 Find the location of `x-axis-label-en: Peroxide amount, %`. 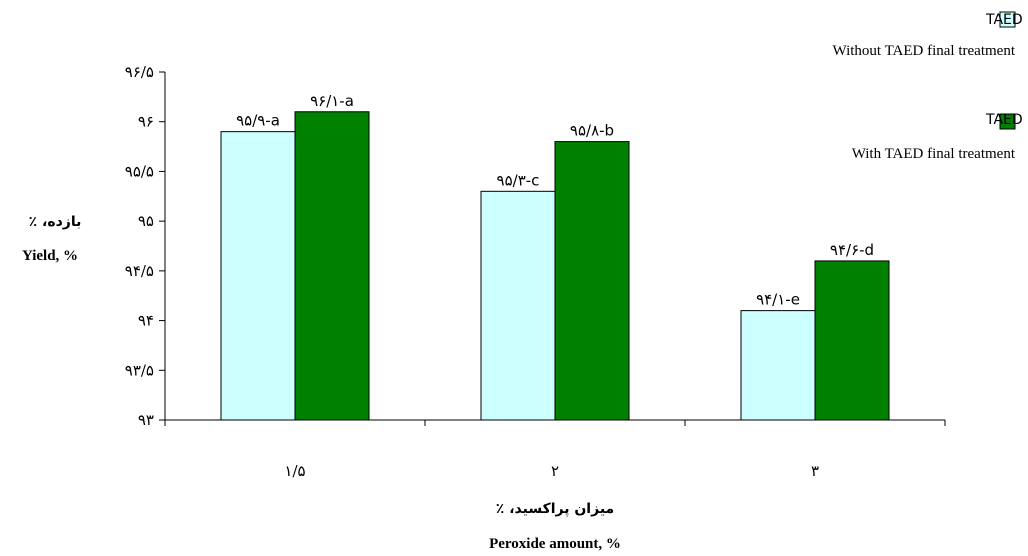

x-axis-label-en: Peroxide amount, % is located at coordinates (555, 544).